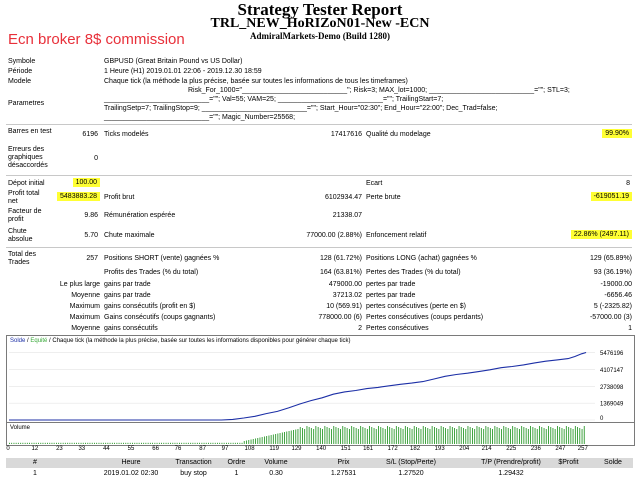 Image resolution: width=640 pixels, height=480 pixels. Describe the element at coordinates (511, 462) in the screenshot. I see `table-header-cell: T/P (Prendre/profit)` at that location.